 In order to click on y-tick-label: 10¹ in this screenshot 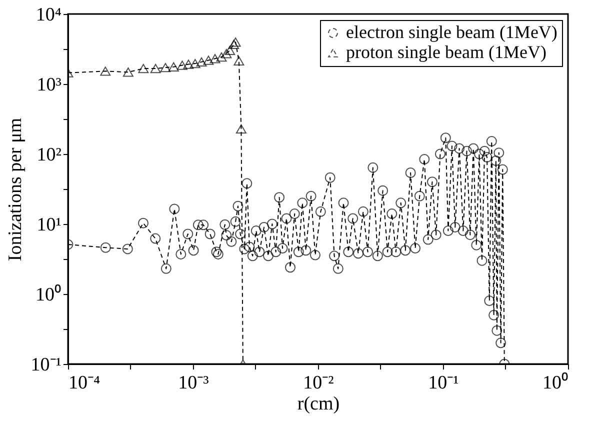, I will do `click(49, 225)`.